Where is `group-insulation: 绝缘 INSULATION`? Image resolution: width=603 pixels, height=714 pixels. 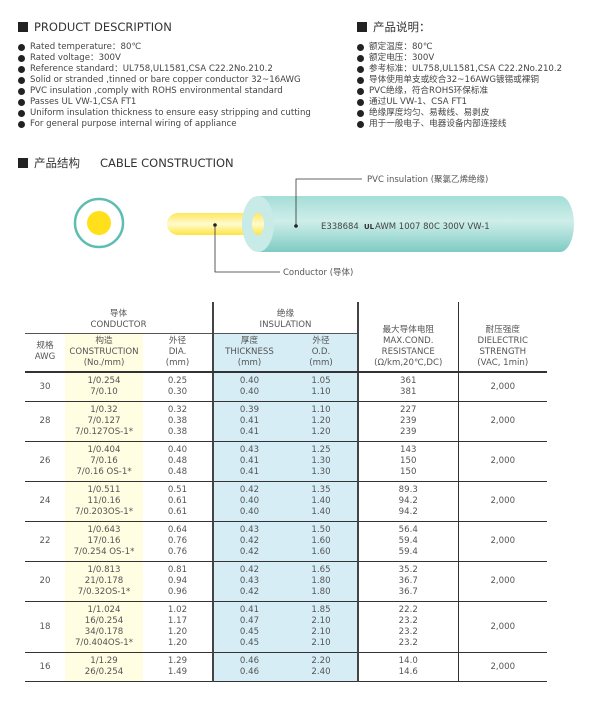 group-insulation: 绝缘 INSULATION is located at coordinates (285, 317).